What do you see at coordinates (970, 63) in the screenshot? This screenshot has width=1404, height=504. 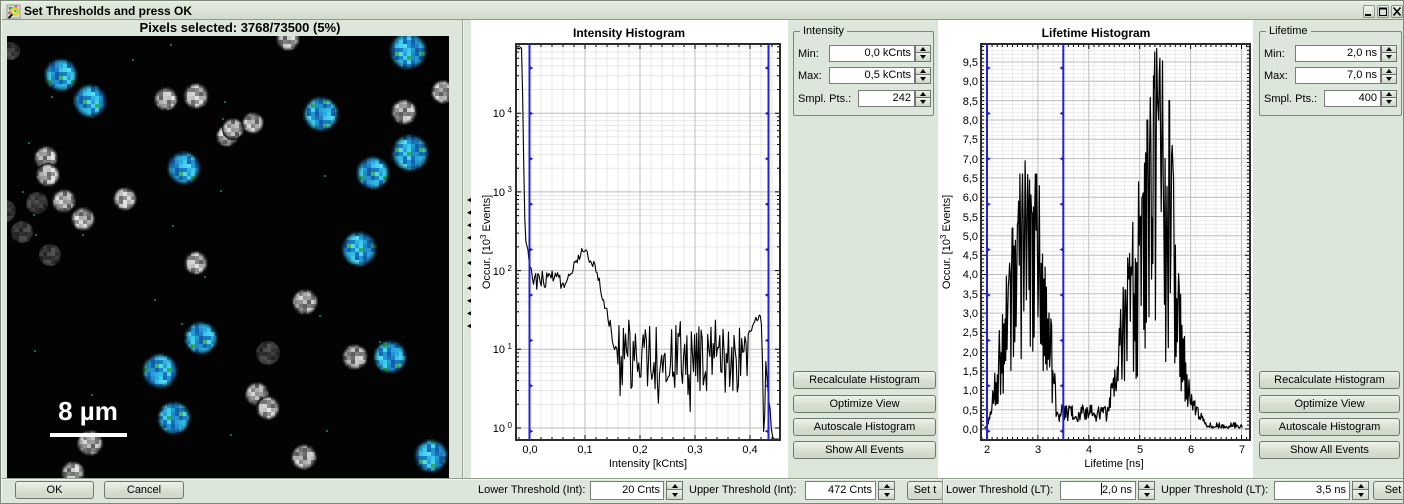 I see `svg-text: 9,5` at bounding box center [970, 63].